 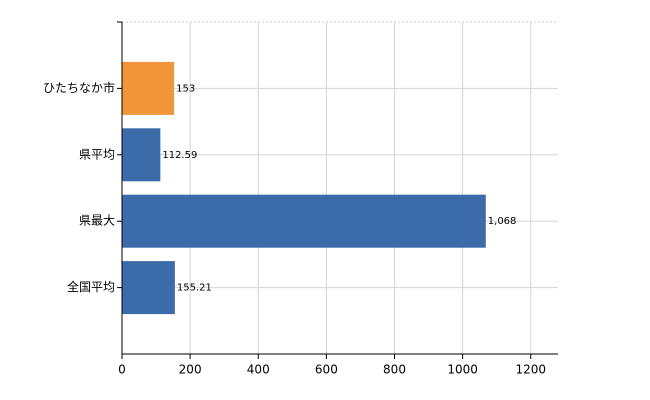 What do you see at coordinates (122, 370) in the screenshot?
I see `x-tick-label: 0` at bounding box center [122, 370].